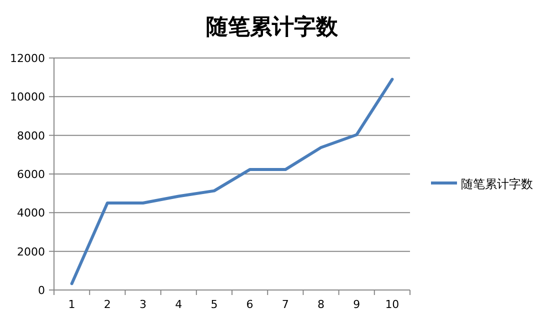  I want to click on x-tick-label: 1, so click(72, 304).